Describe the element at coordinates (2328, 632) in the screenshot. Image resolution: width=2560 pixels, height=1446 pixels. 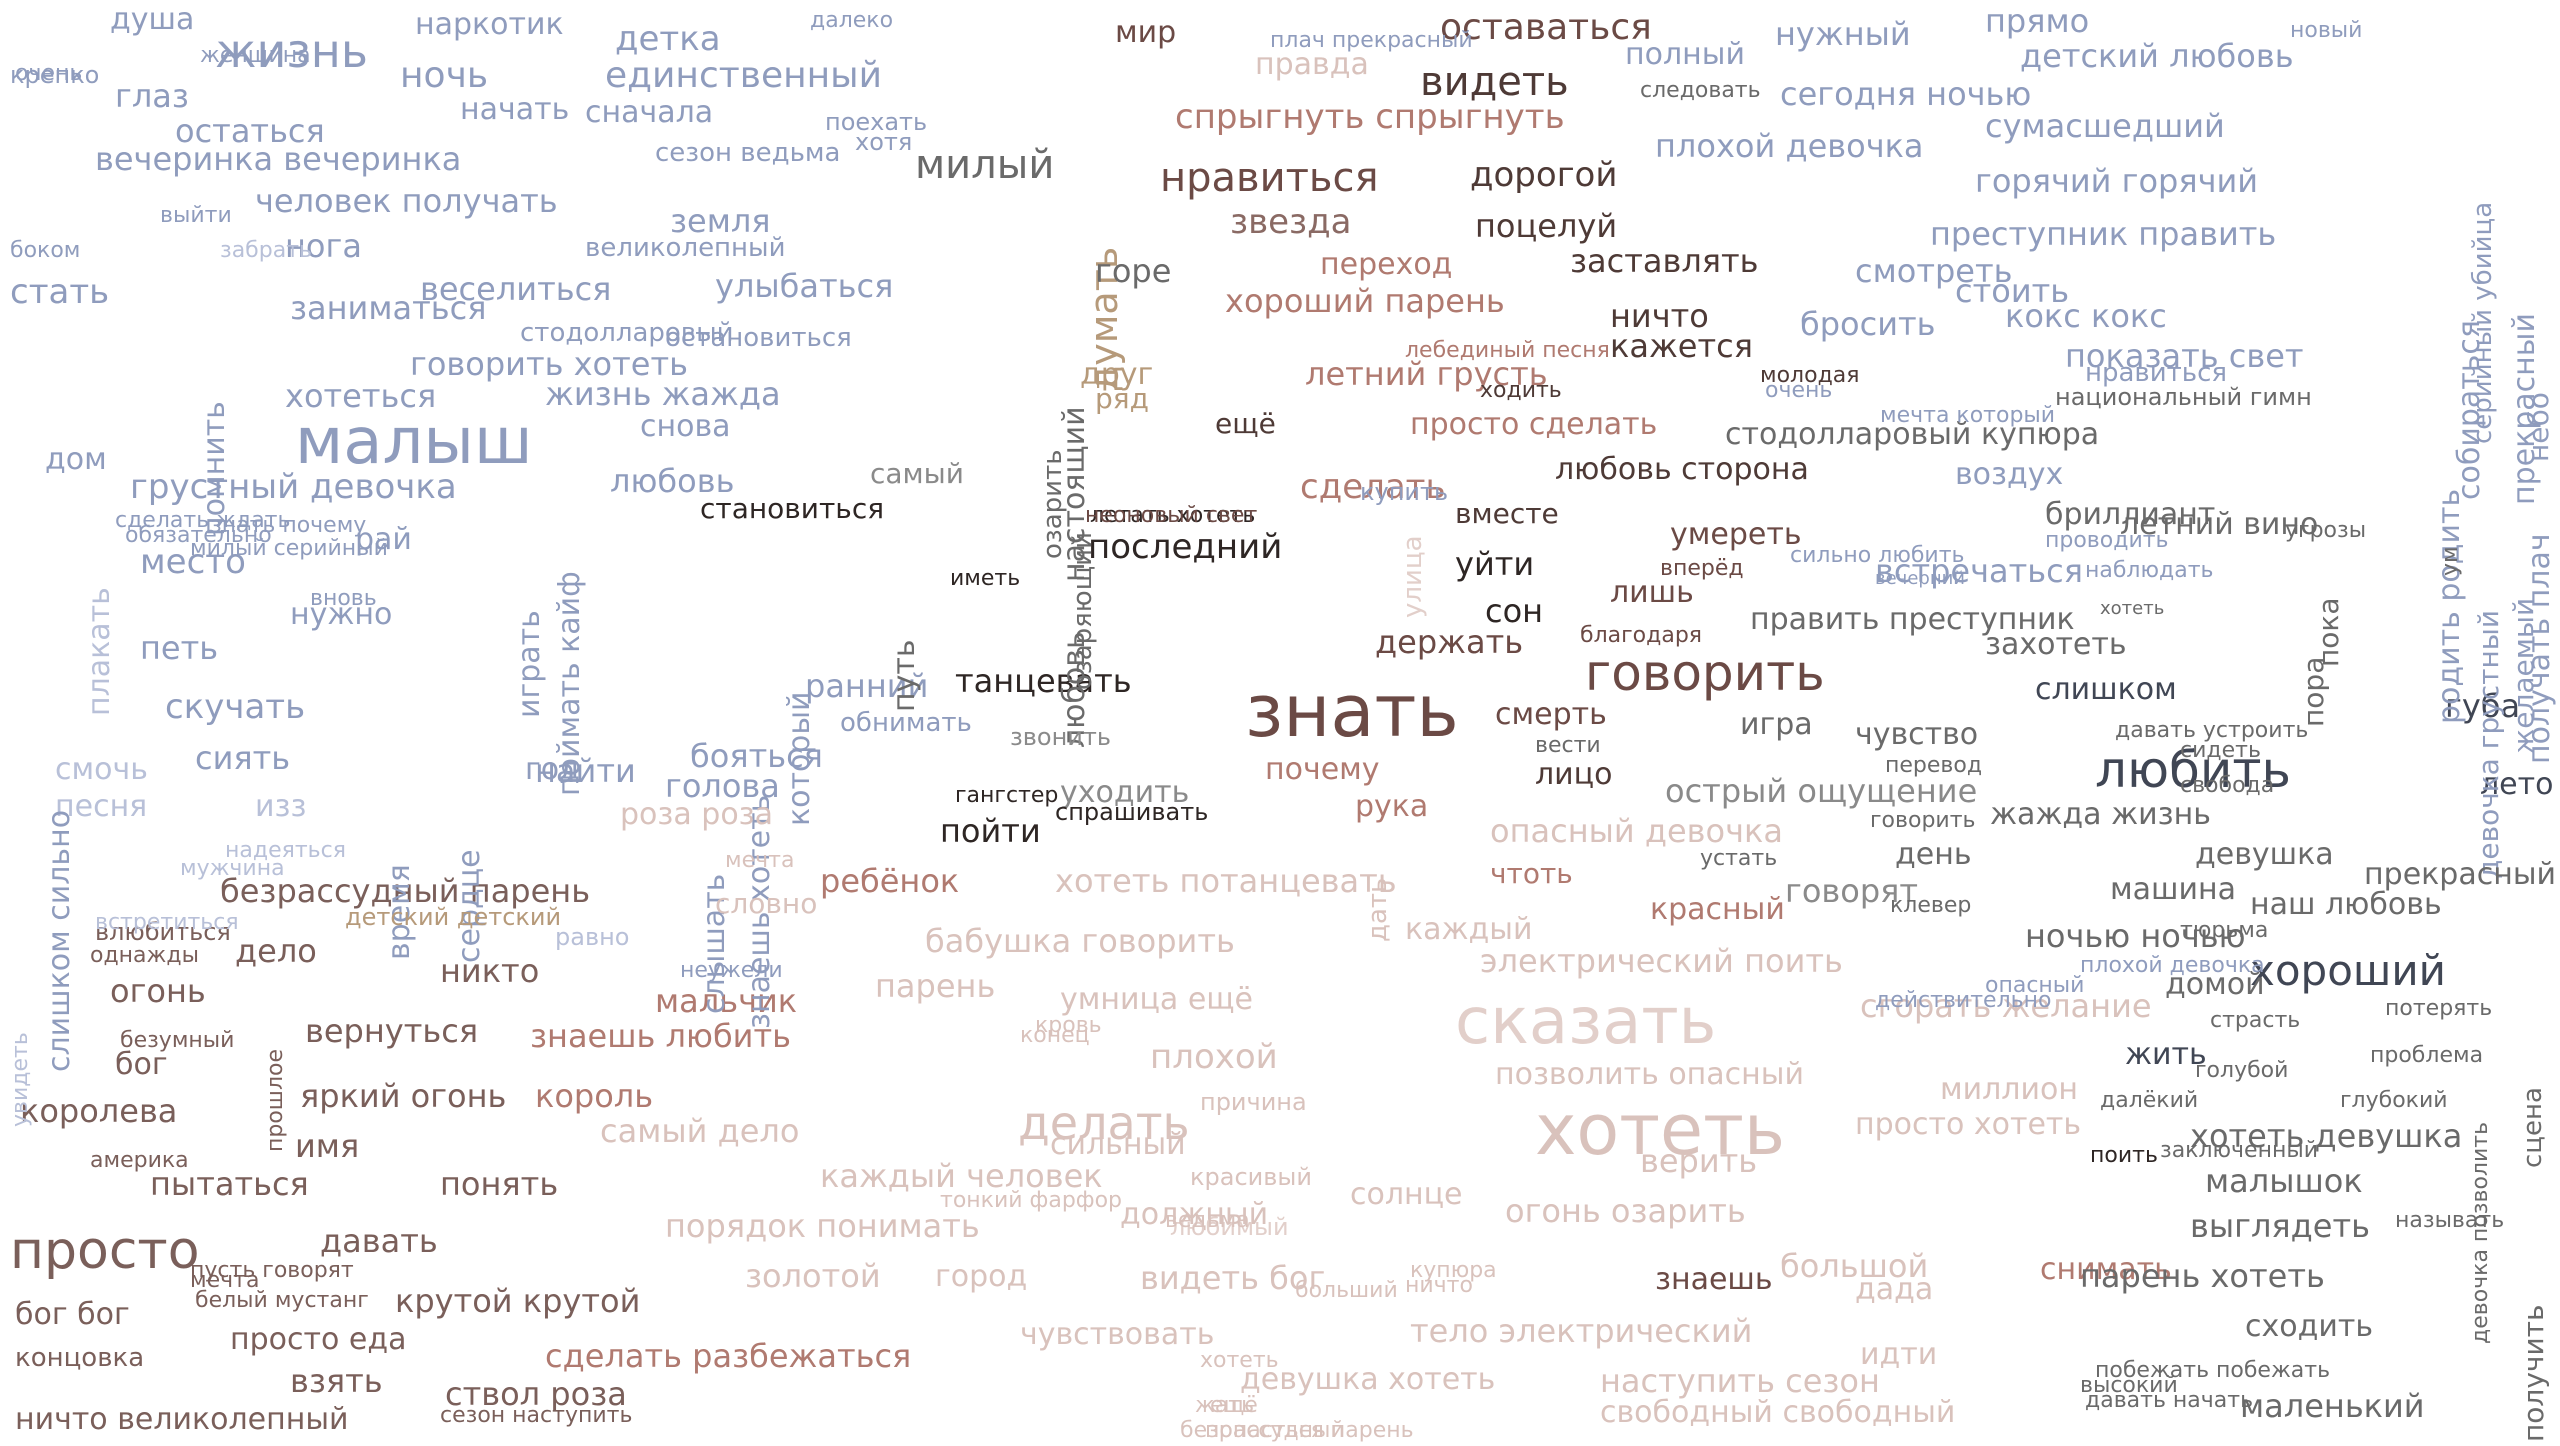
I see `cloud-word: пока` at that location.